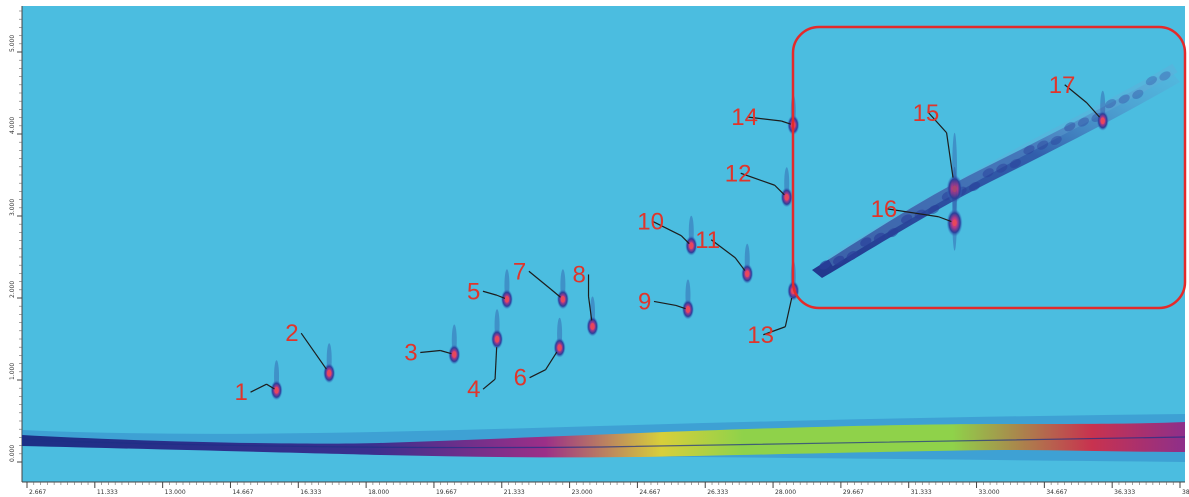  Describe the element at coordinates (989, 492) in the screenshot. I see `x-tick-label: 33.000` at that location.